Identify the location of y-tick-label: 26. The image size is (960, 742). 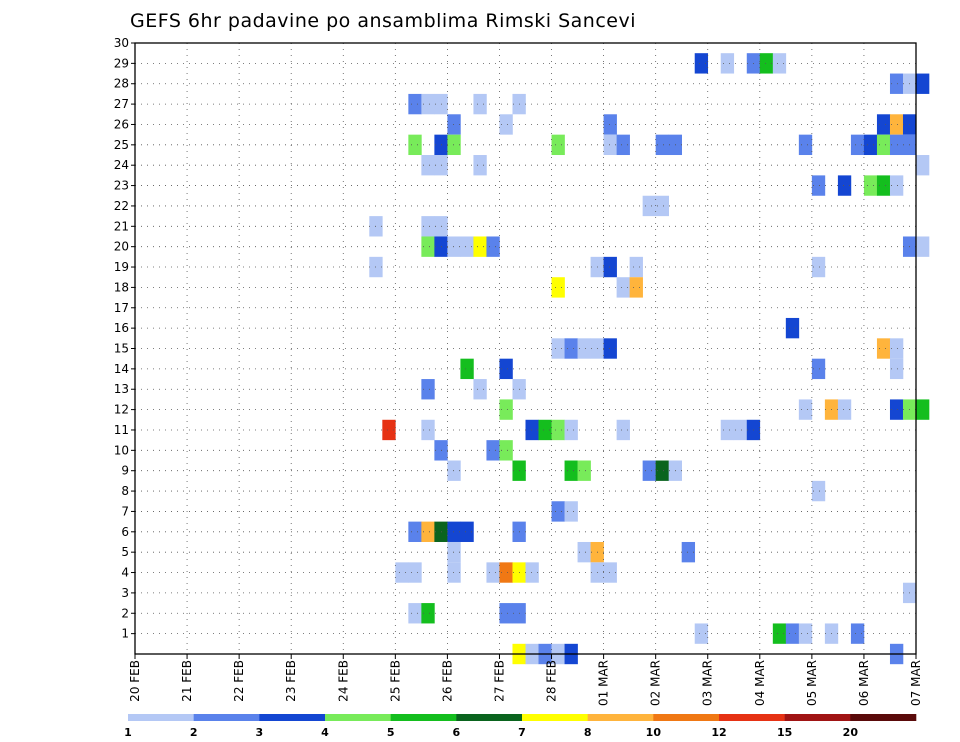
(121, 124).